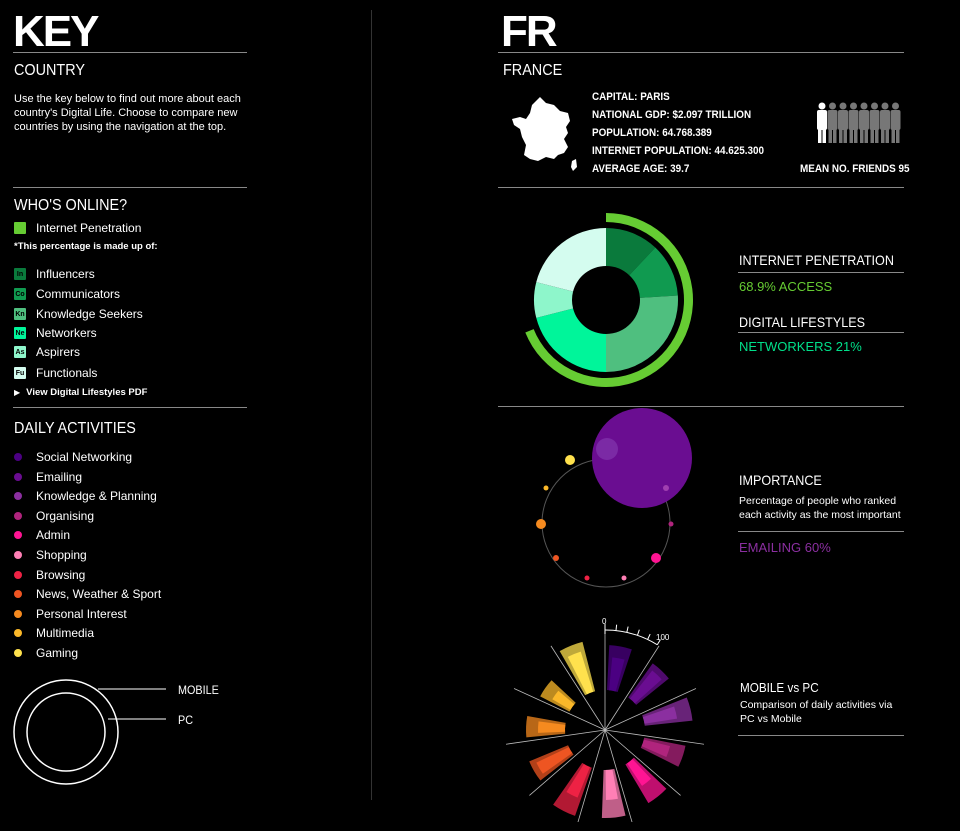  Describe the element at coordinates (49, 70) in the screenshot. I see `country-heading: COUNTRY` at that location.